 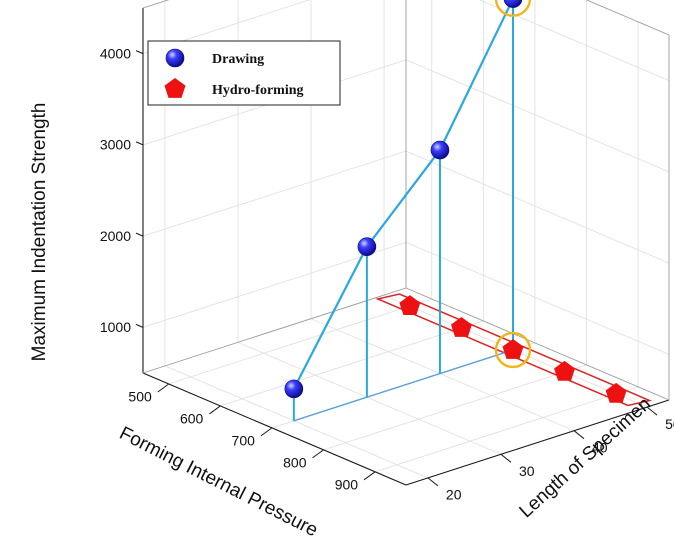 I want to click on hydro-forming-envelope, so click(x=514, y=350).